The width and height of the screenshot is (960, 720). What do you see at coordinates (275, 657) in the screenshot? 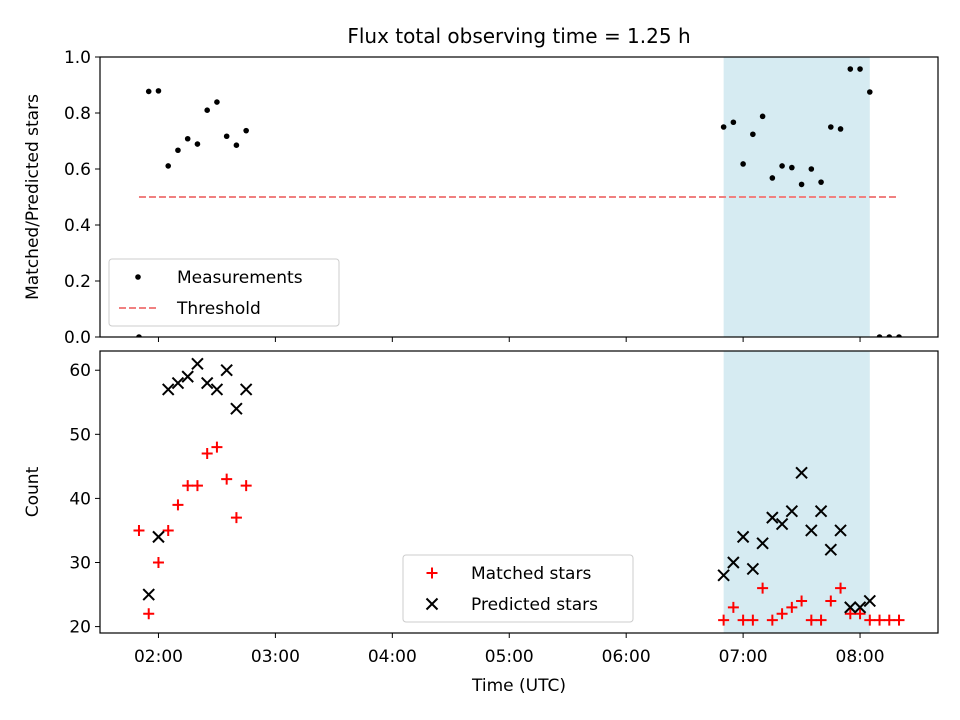
I see `x-tick-label: 03:00` at bounding box center [275, 657].